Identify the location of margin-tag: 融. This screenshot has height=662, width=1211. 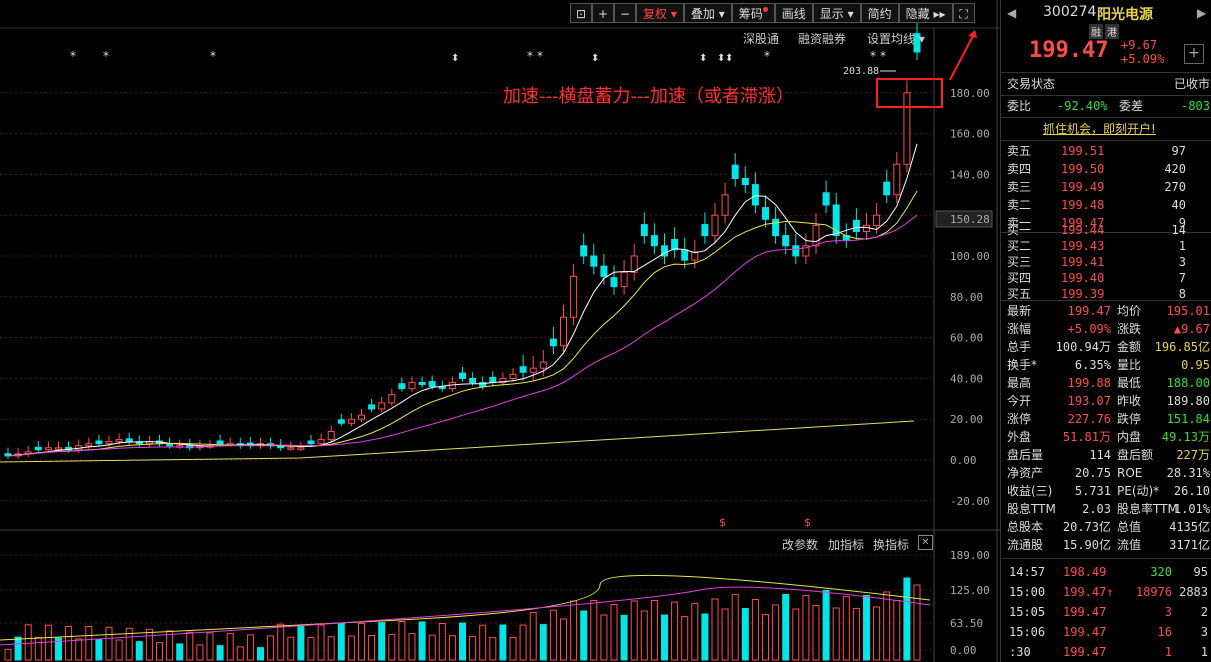
(1096, 31).